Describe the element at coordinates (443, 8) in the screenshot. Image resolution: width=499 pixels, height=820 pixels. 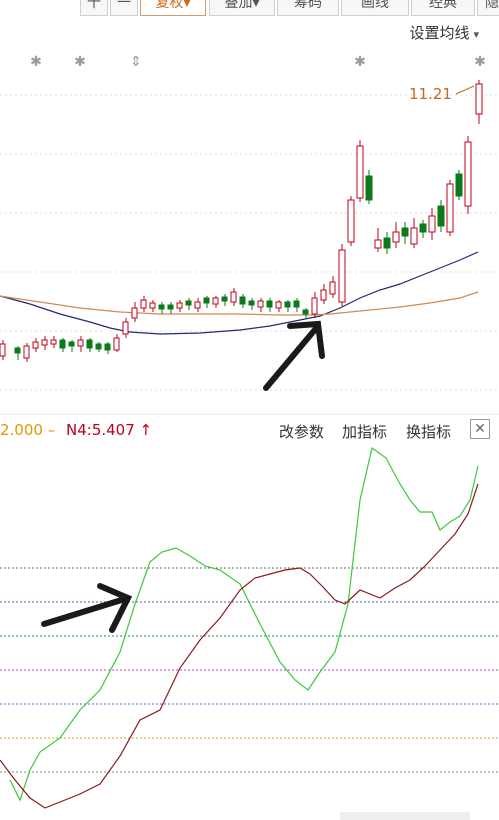
I see `classic-button: 经典` at that location.